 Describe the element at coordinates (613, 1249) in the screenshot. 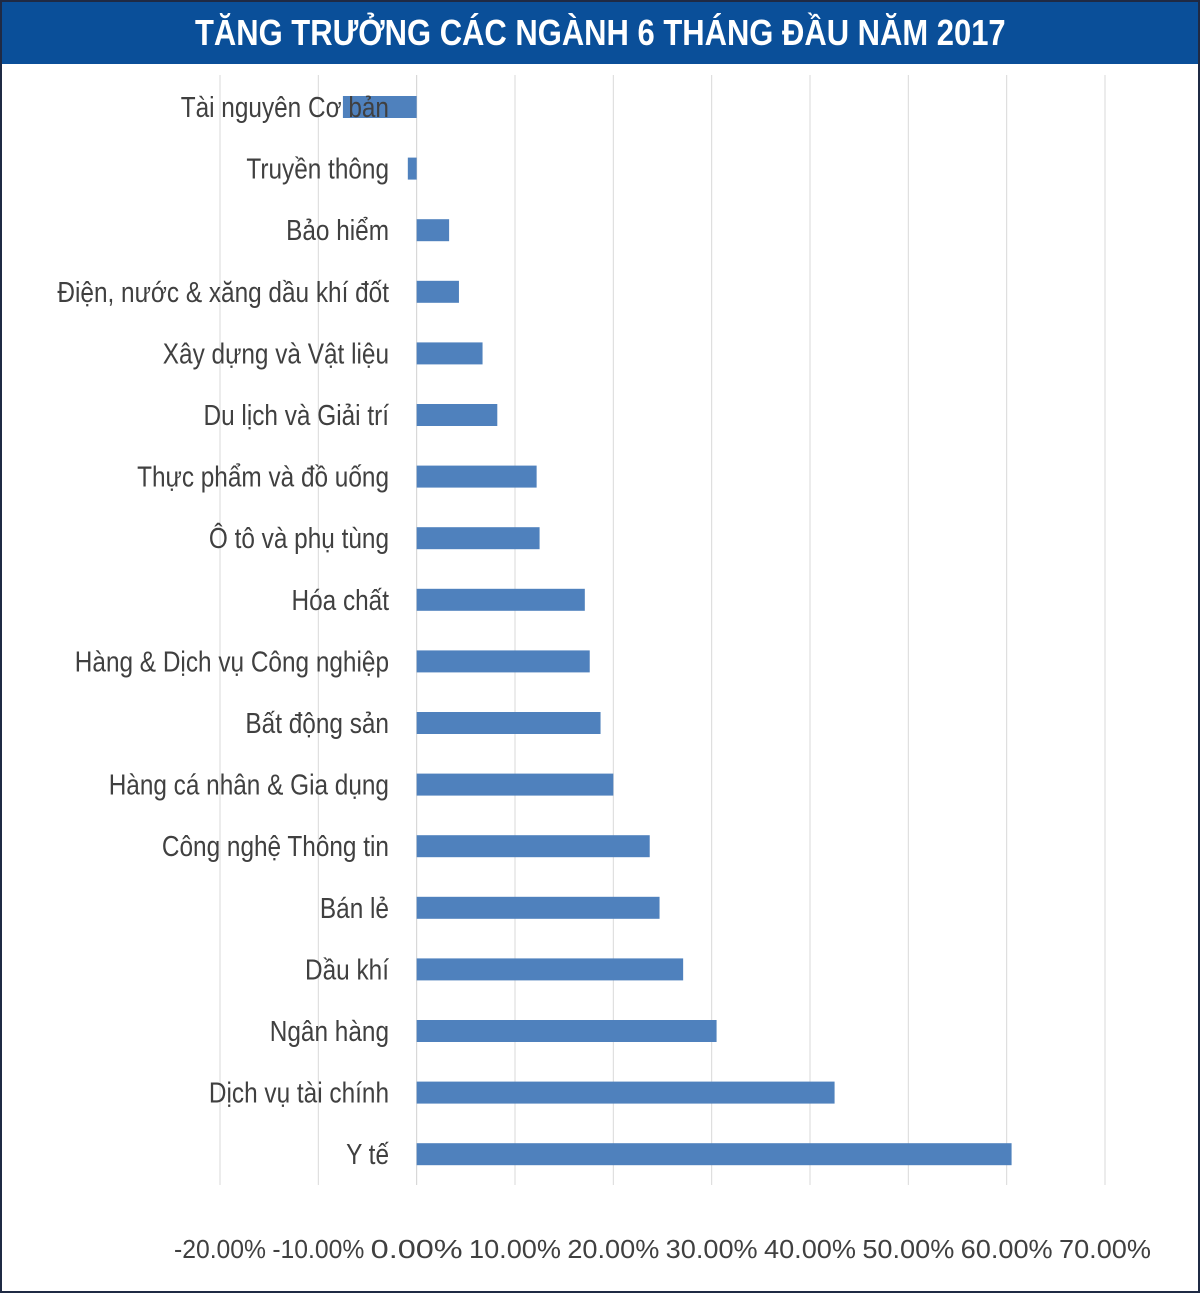

I see `x-tick-label: 20.00%` at that location.